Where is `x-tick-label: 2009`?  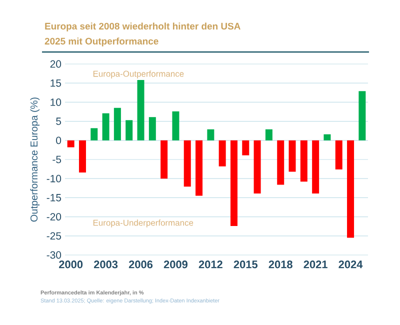
x-tick-label: 2009 is located at coordinates (176, 264).